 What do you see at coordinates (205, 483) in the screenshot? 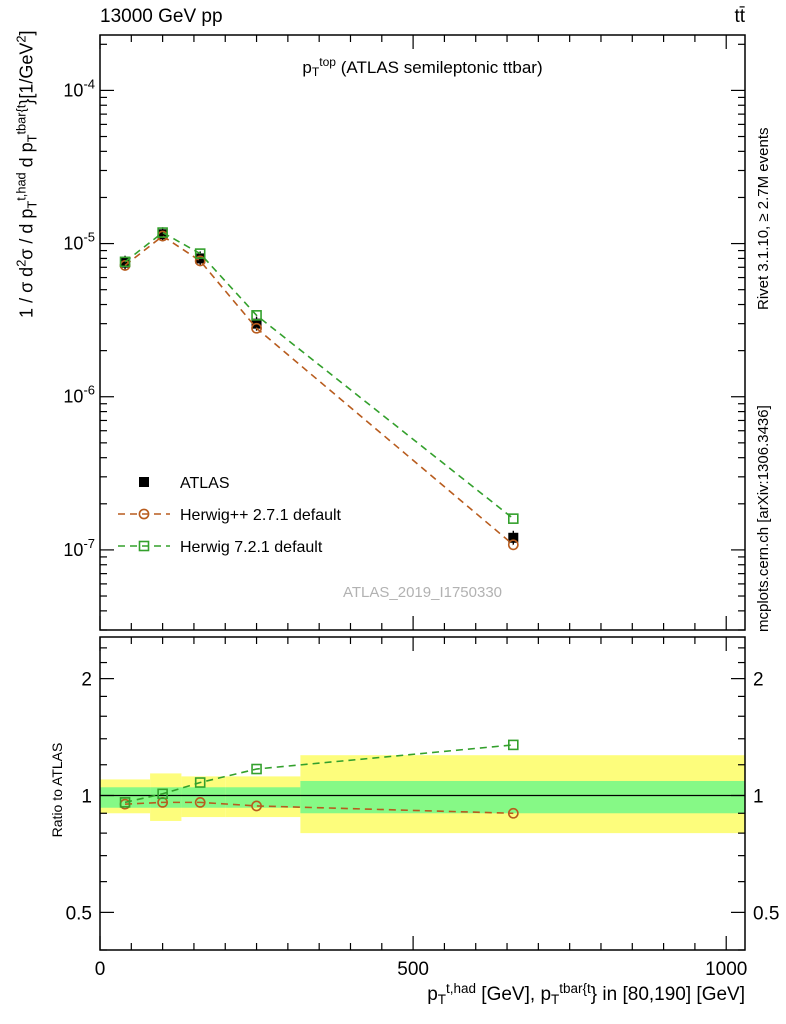
I see `legend-label: ATLAS` at bounding box center [205, 483].